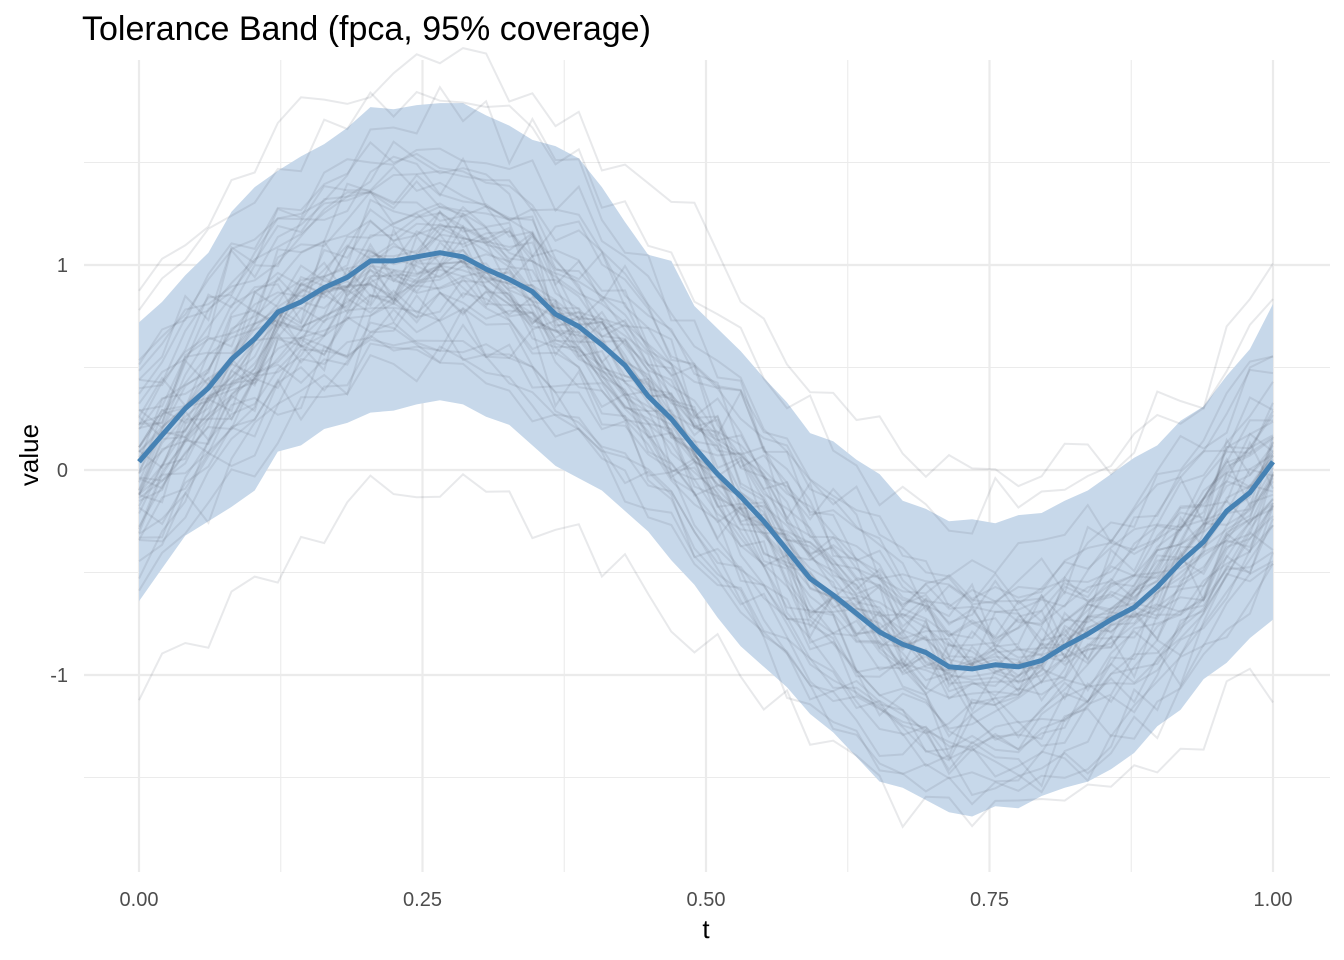  I want to click on x-tick-label: 0.75, so click(989, 900).